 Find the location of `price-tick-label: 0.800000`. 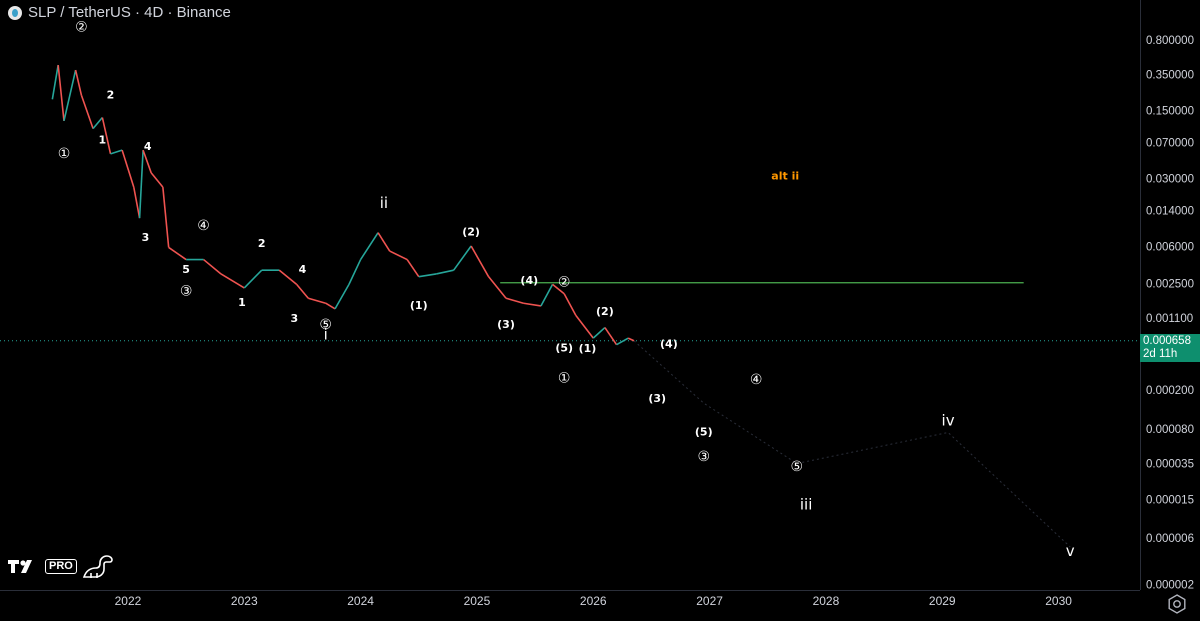

price-tick-label: 0.800000 is located at coordinates (1170, 41).